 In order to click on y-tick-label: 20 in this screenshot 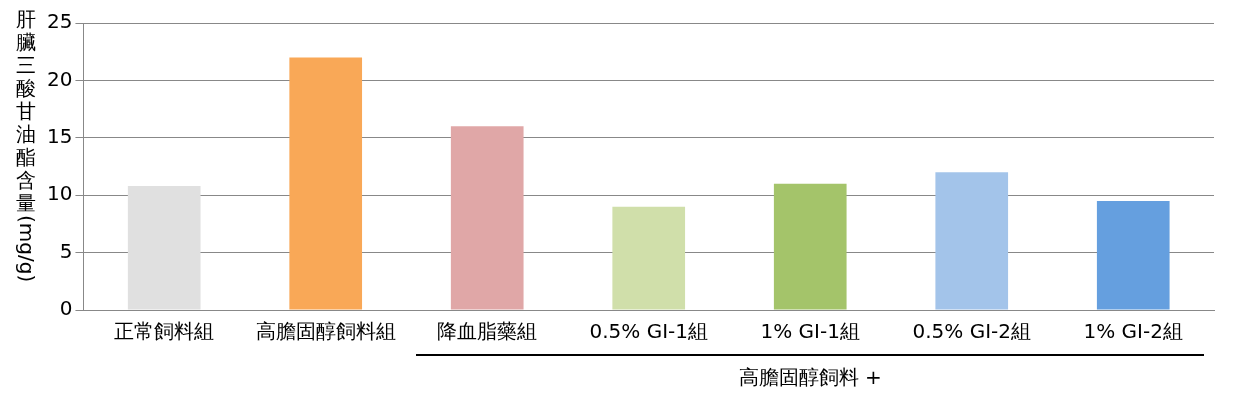, I will do `click(60, 78)`.